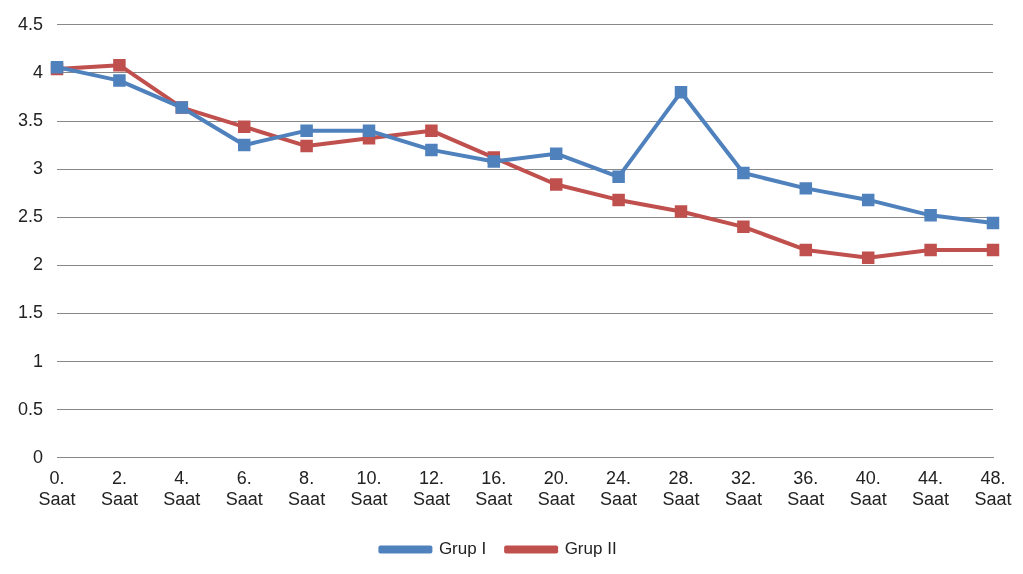 This screenshot has height=574, width=1023. Describe the element at coordinates (743, 488) in the screenshot. I see `x-tick-label: 32. Saat` at that location.